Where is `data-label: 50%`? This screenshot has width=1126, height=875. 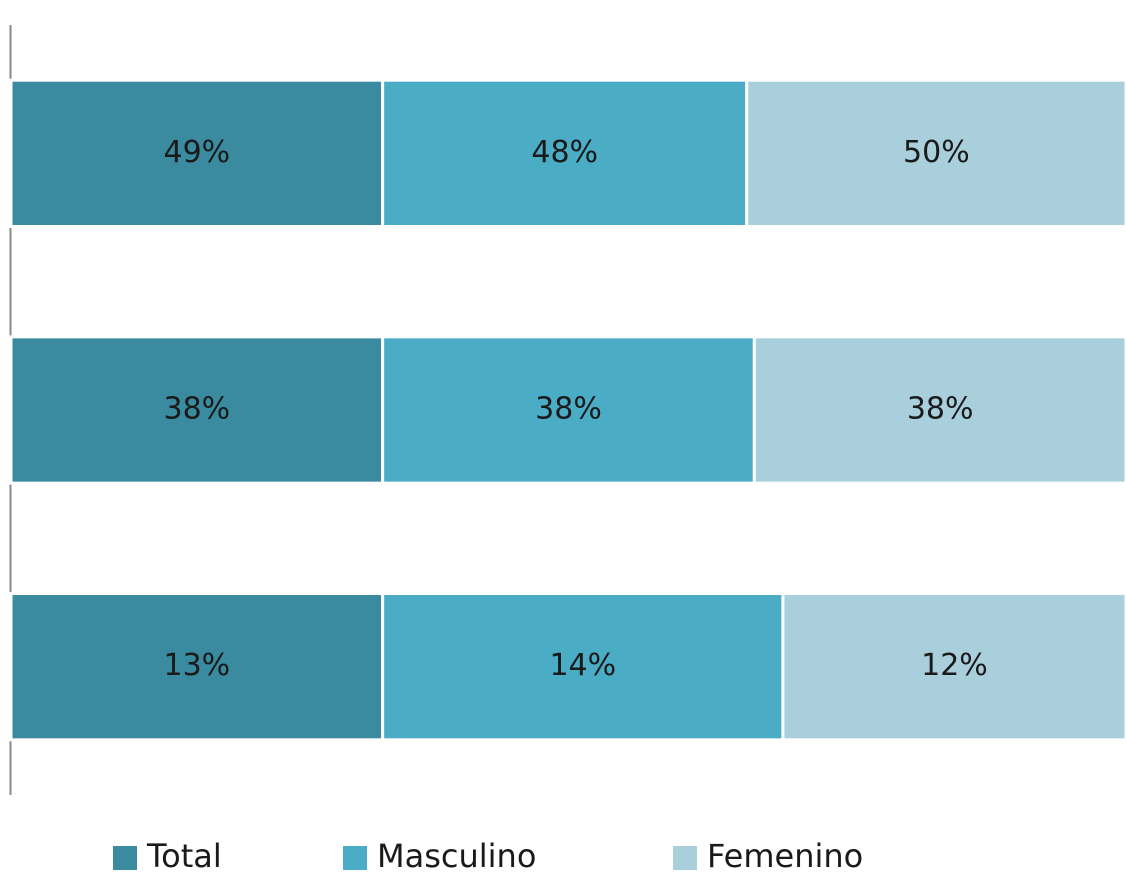 data-label: 50% is located at coordinates (936, 152).